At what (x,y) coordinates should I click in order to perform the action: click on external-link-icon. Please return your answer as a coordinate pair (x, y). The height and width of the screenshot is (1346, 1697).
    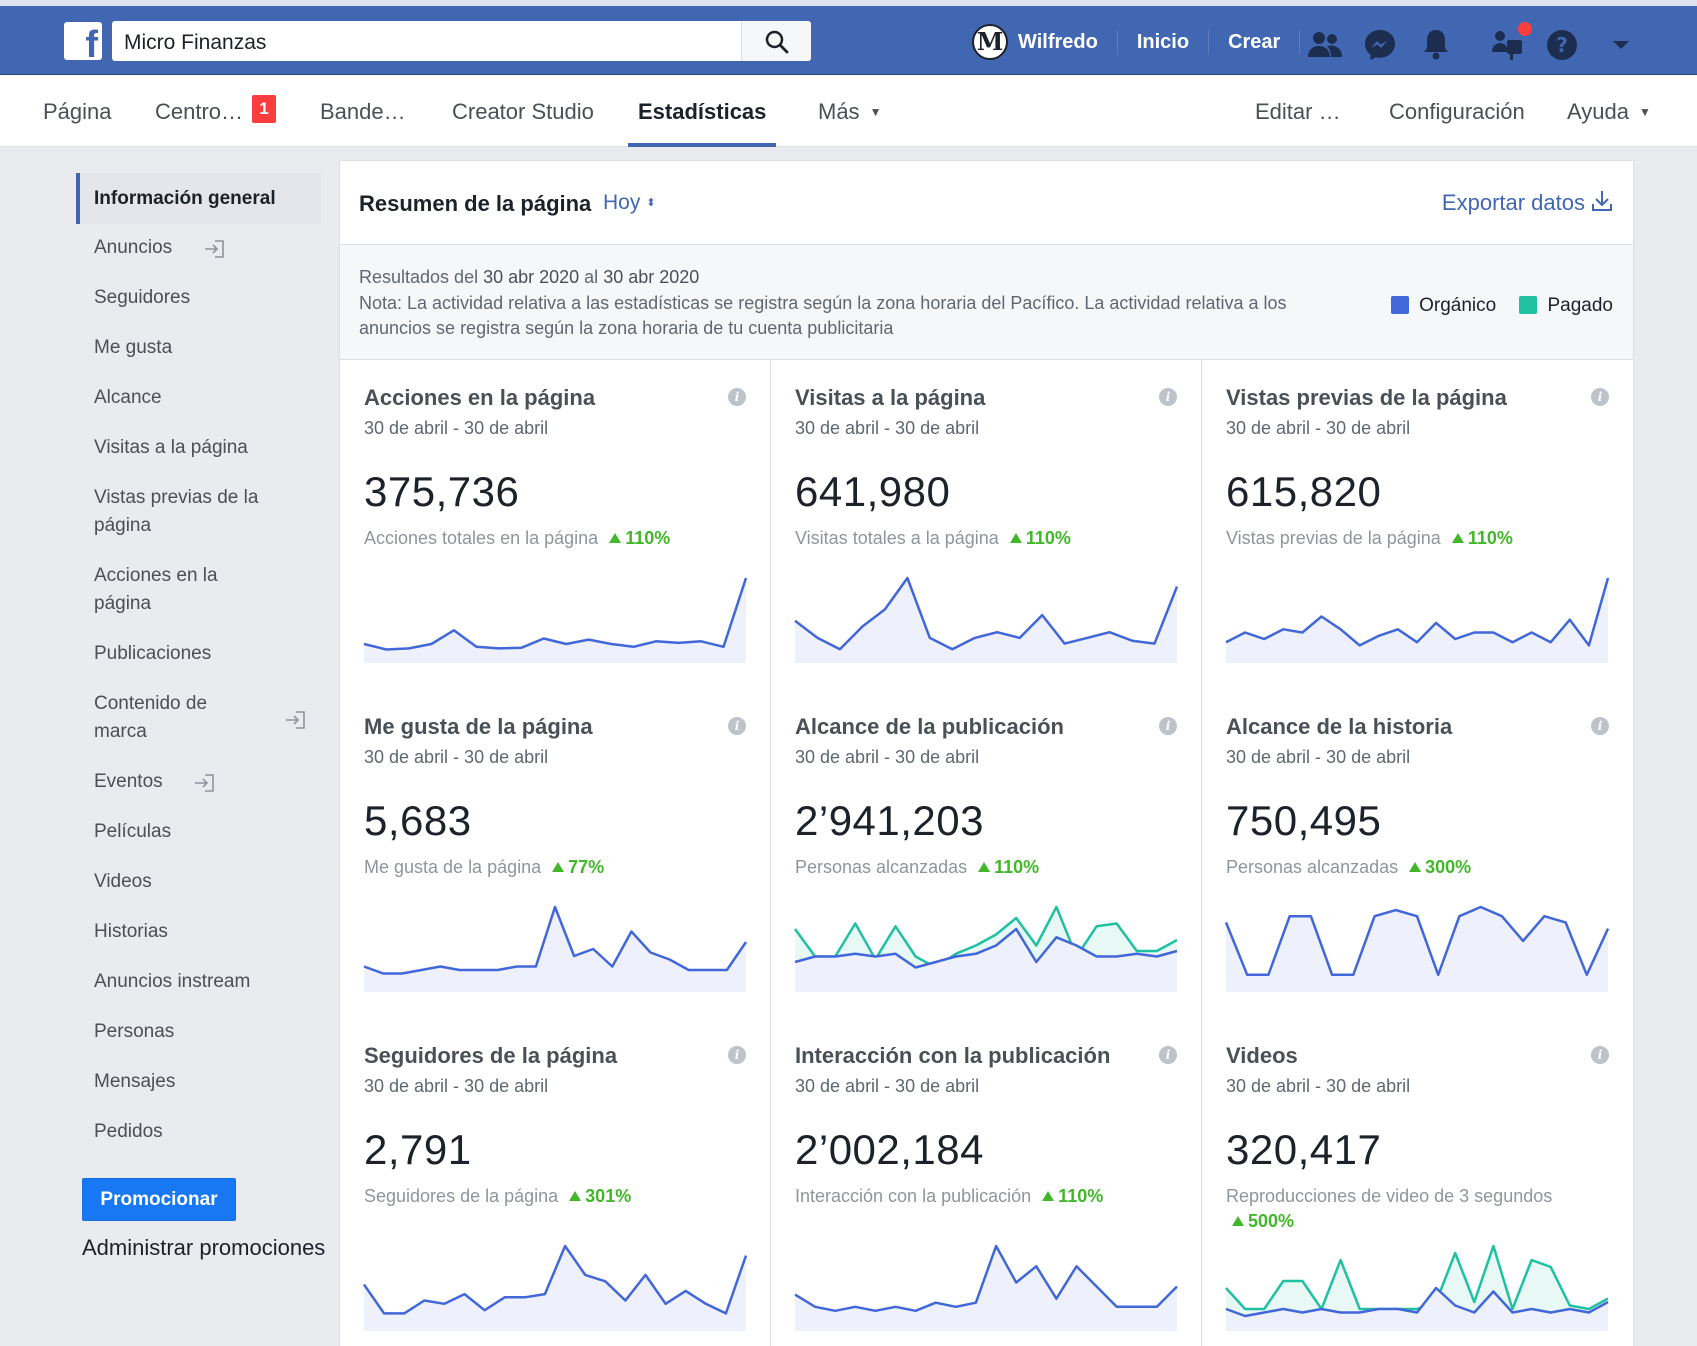
    Looking at the image, I should click on (295, 720).